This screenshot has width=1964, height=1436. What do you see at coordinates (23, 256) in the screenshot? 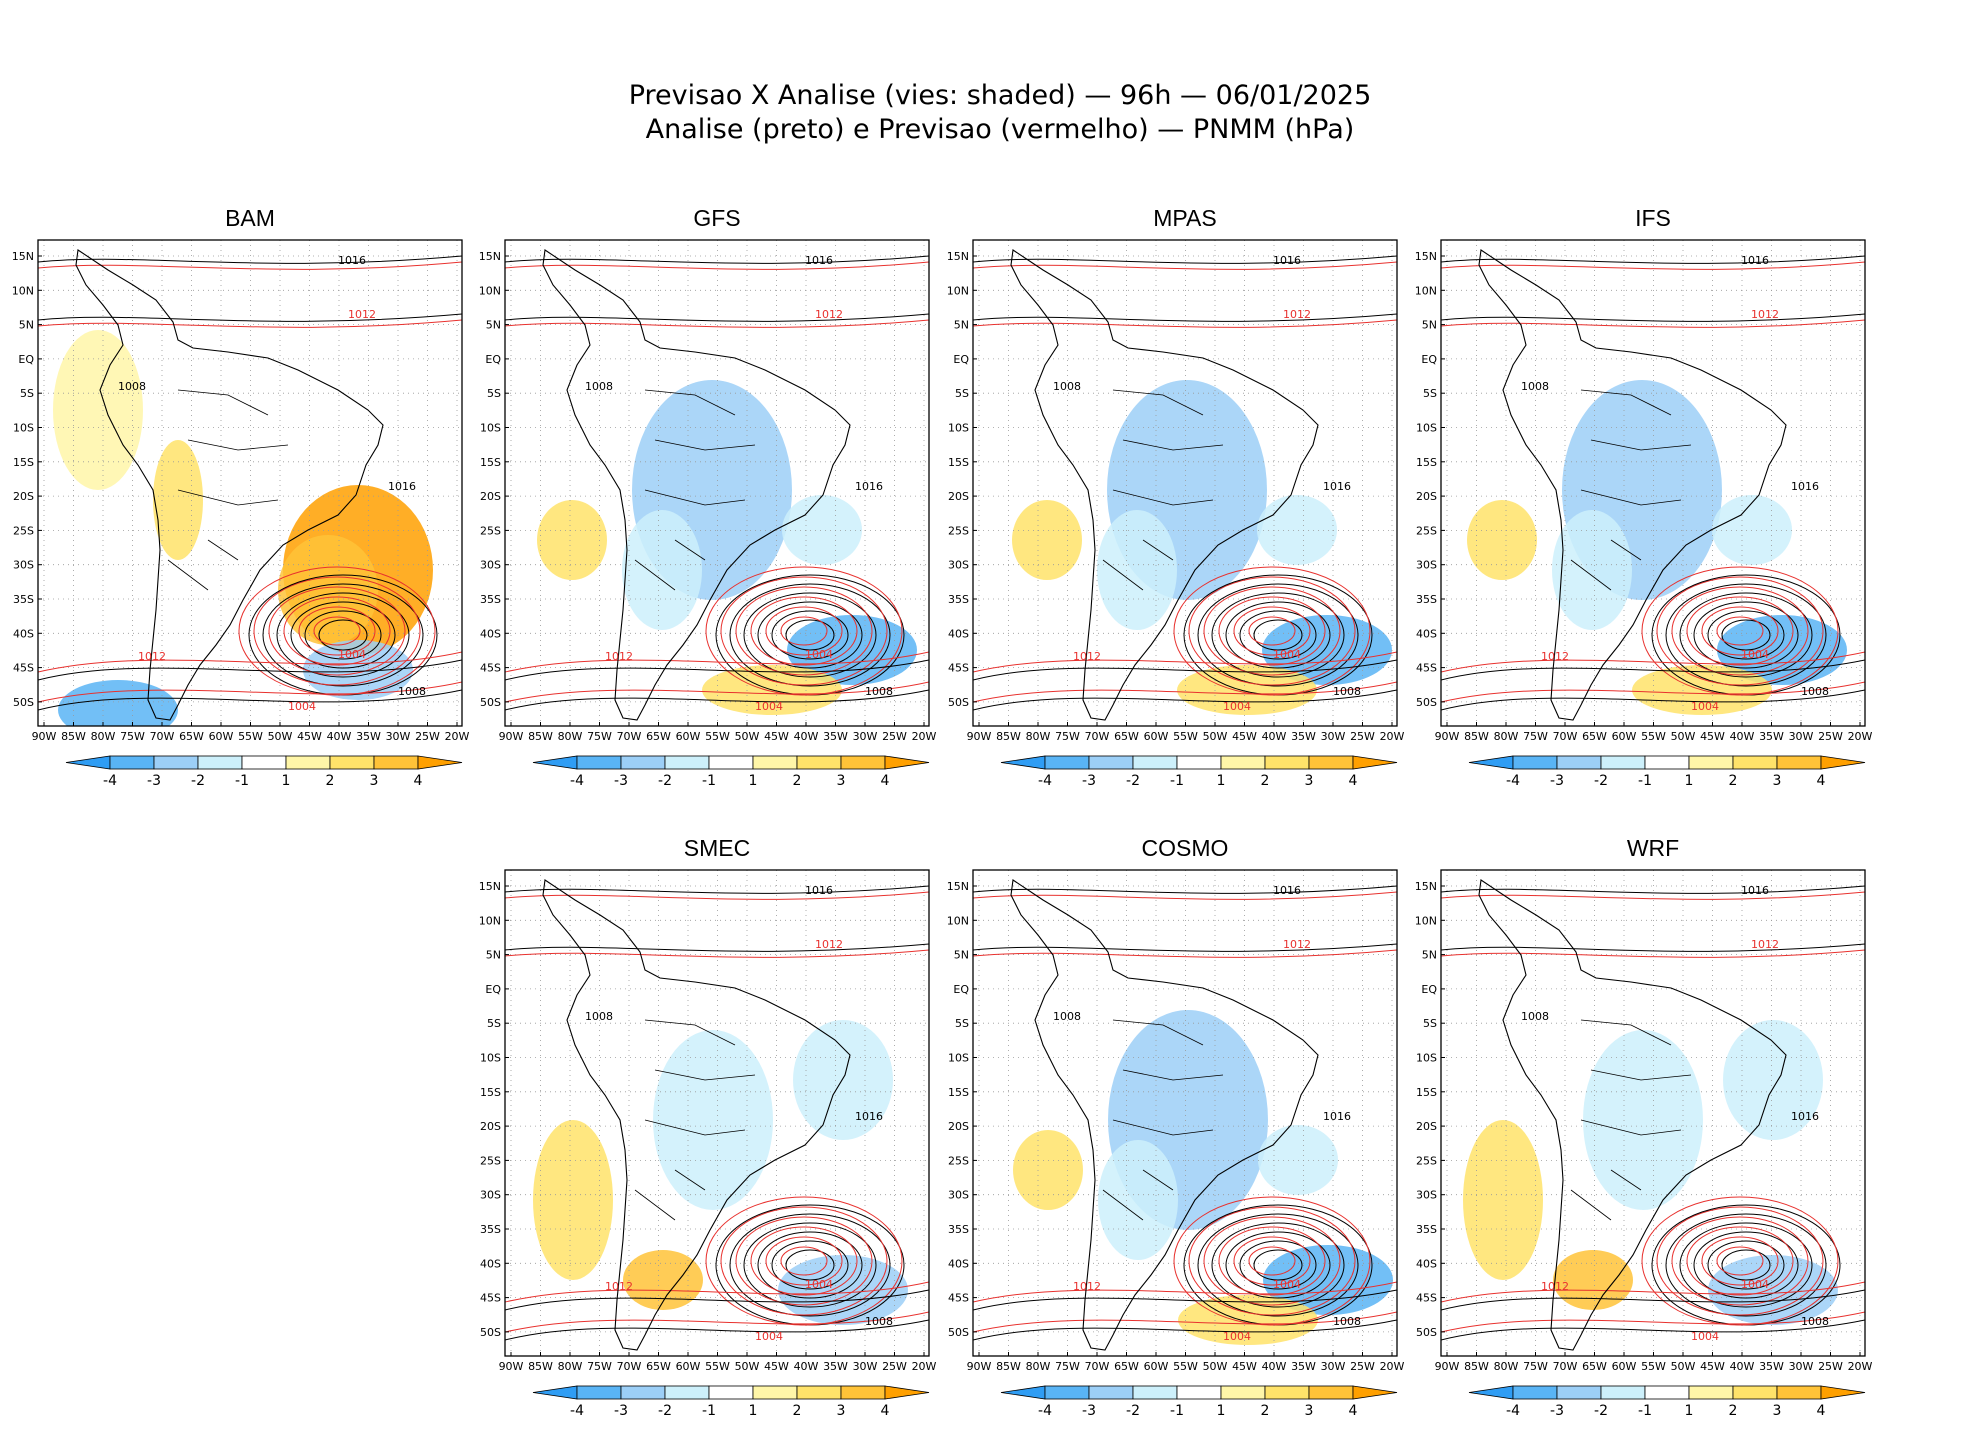
I see `lat-tick-label: 15N` at bounding box center [23, 256].